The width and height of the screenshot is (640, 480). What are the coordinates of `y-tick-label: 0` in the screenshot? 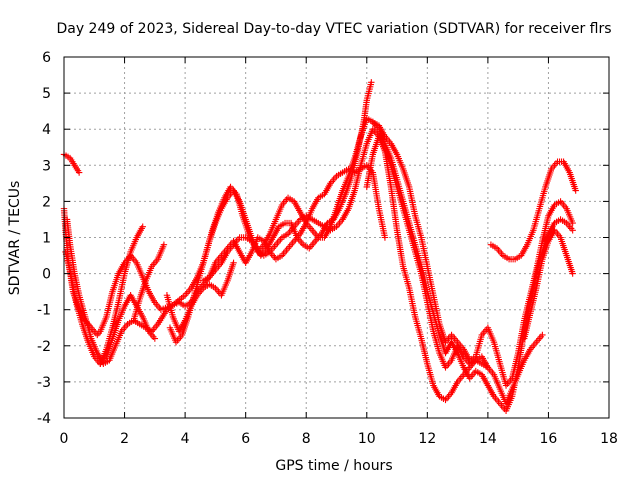 It's located at (46, 275).